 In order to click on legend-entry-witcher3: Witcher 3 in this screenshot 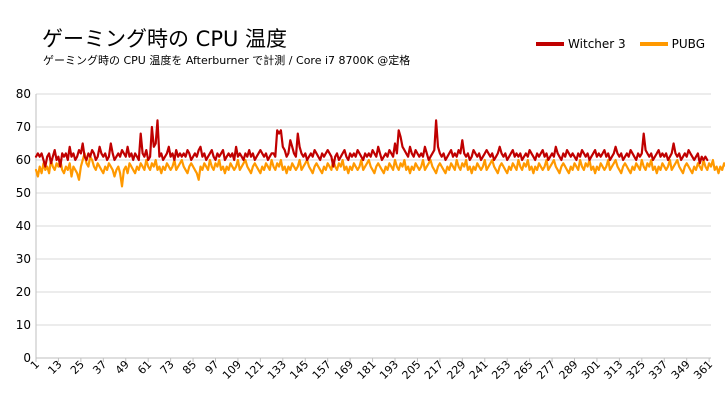, I will do `click(581, 44)`.